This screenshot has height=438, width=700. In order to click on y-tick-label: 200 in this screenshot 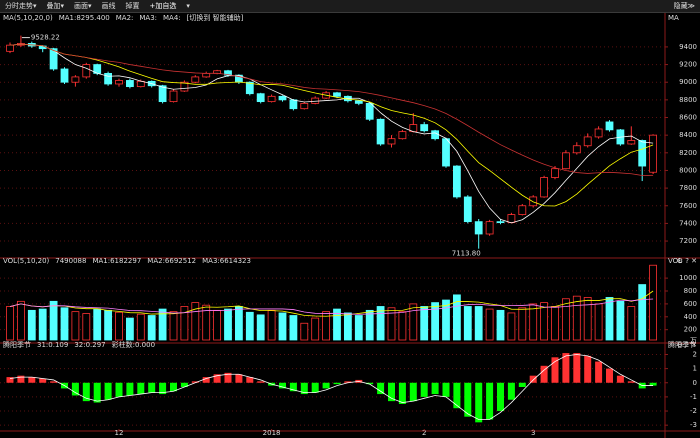, I will do `click(690, 330)`.